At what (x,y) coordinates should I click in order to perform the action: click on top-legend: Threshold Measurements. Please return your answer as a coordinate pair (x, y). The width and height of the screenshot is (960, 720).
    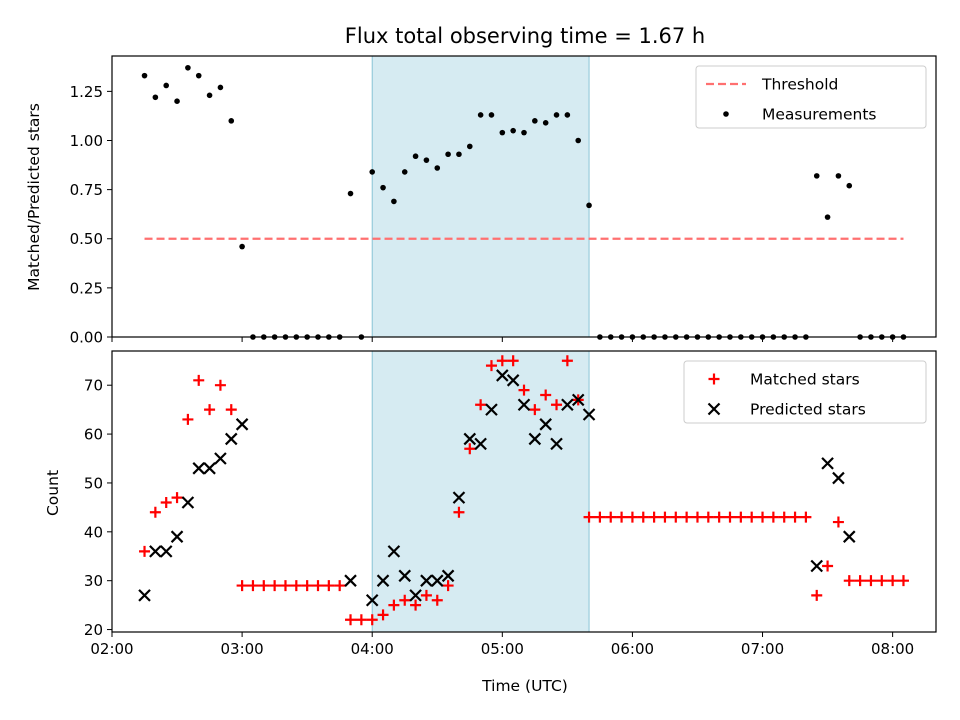
    Looking at the image, I should click on (811, 97).